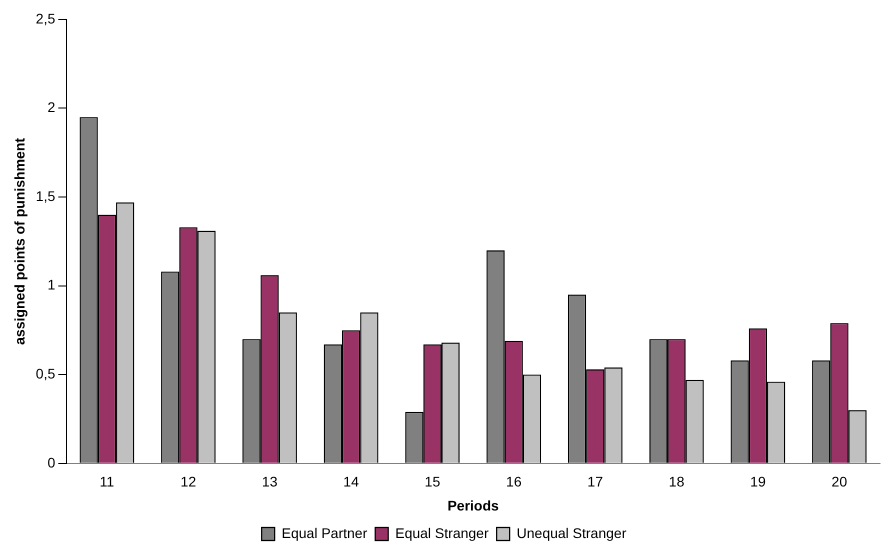 The width and height of the screenshot is (892, 559). What do you see at coordinates (46, 373) in the screenshot?
I see `y-tick-label: 0,5` at bounding box center [46, 373].